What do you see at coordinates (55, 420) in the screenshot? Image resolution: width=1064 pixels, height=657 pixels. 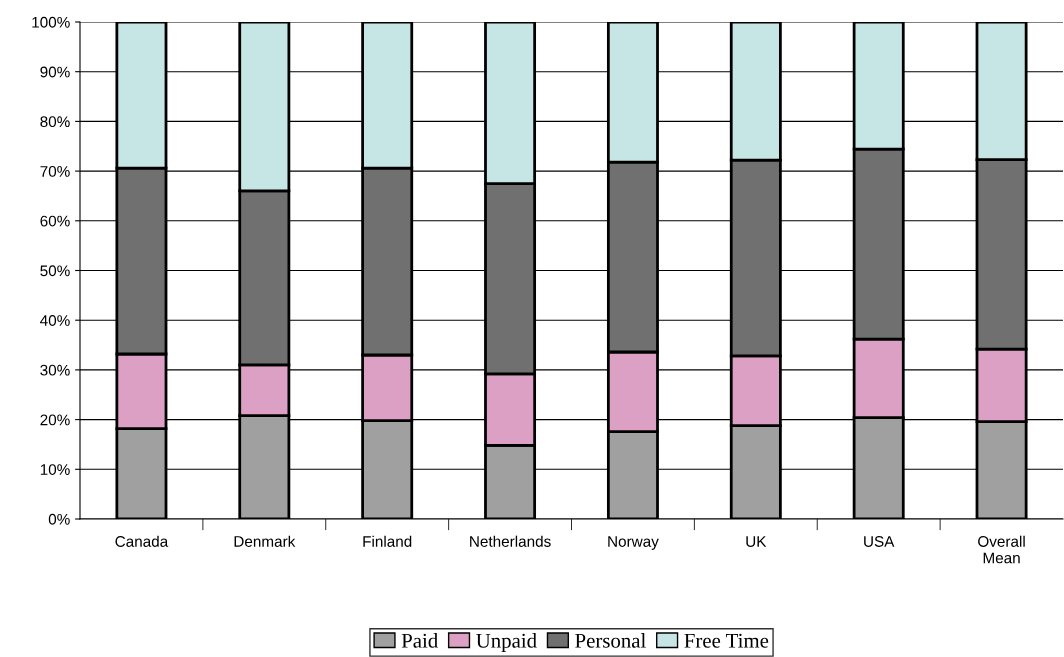 I see `y-tick-label: 20%` at bounding box center [55, 420].